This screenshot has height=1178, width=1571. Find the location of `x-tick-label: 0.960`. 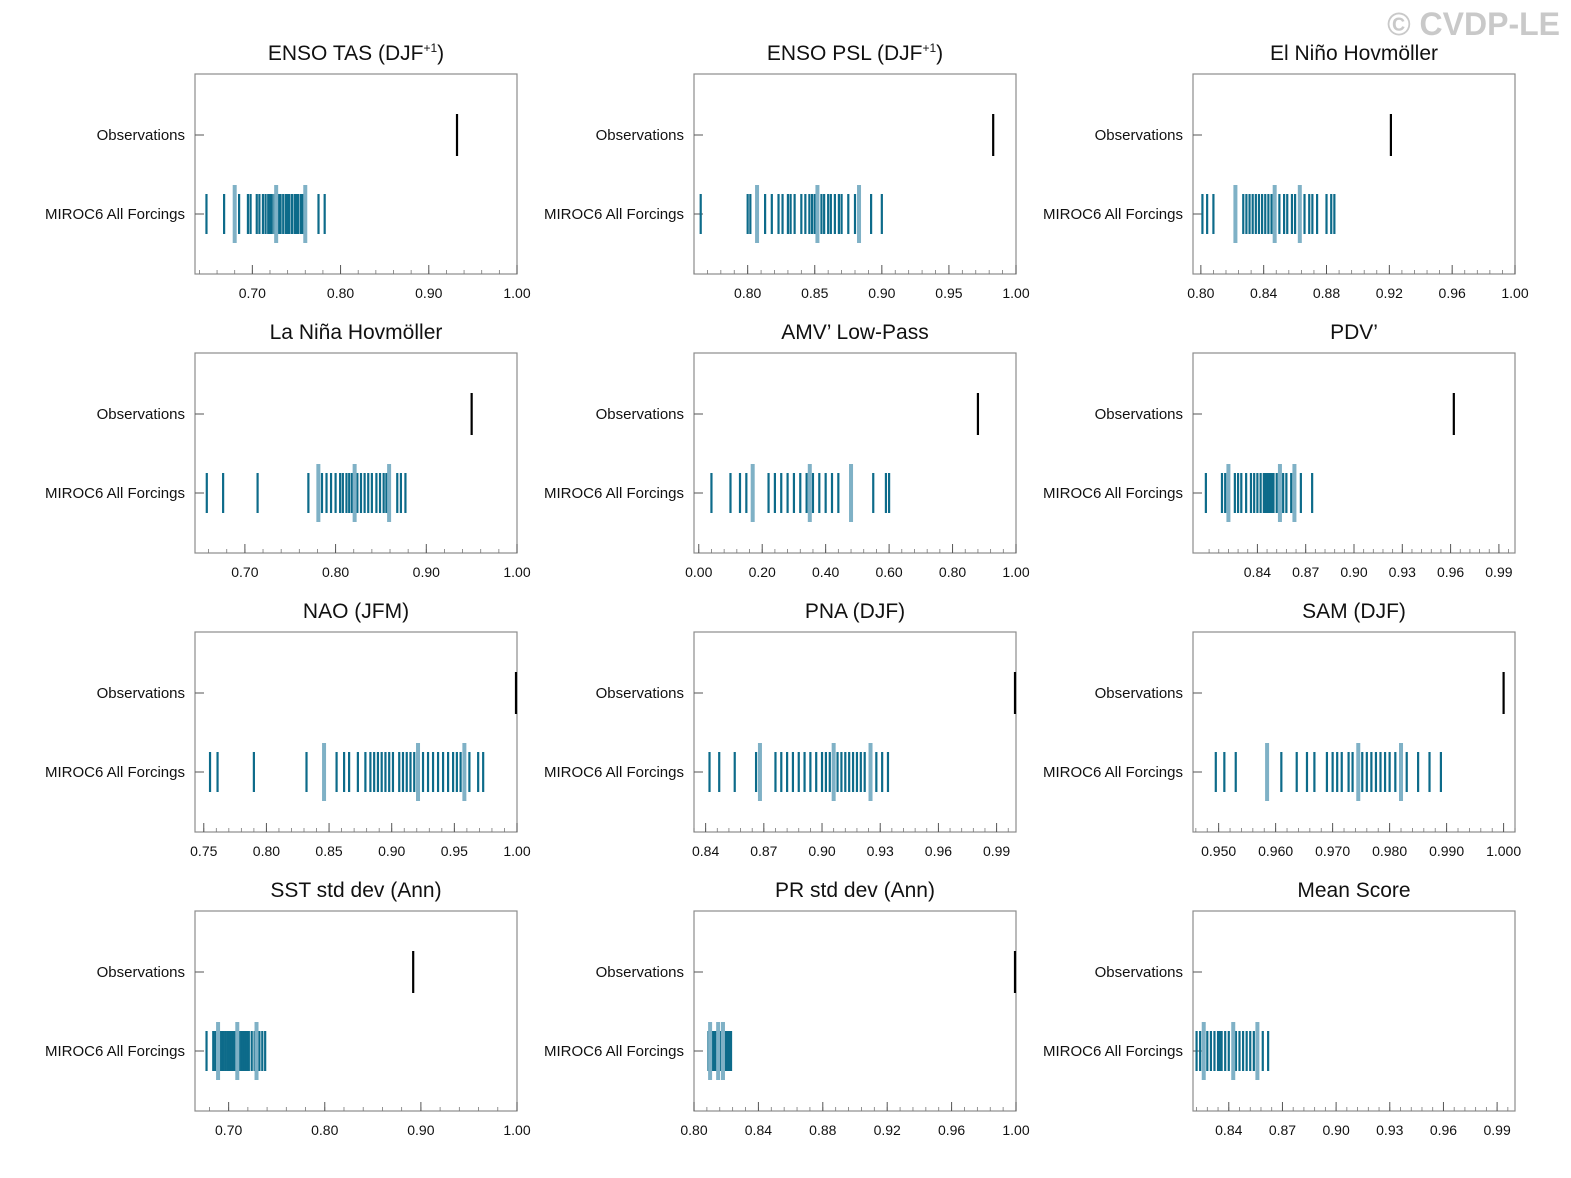

x-tick-label: 0.960 is located at coordinates (1275, 851).